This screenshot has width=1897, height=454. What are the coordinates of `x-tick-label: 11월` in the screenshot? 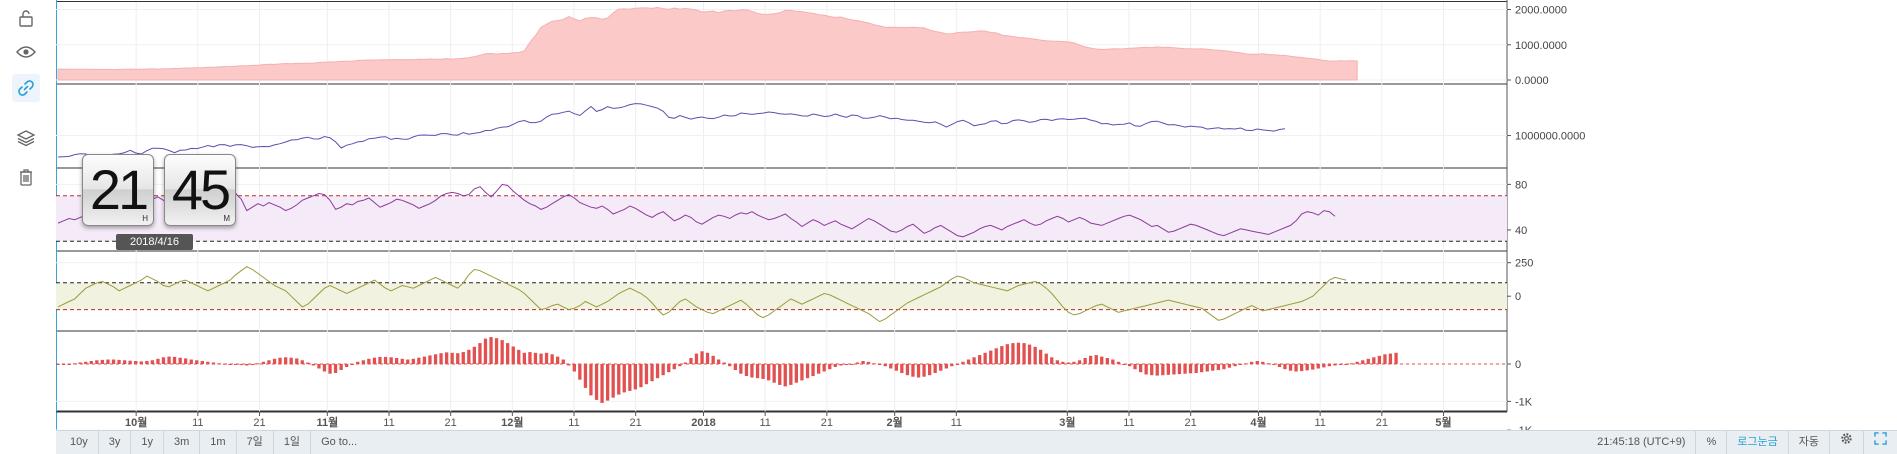 It's located at (327, 422).